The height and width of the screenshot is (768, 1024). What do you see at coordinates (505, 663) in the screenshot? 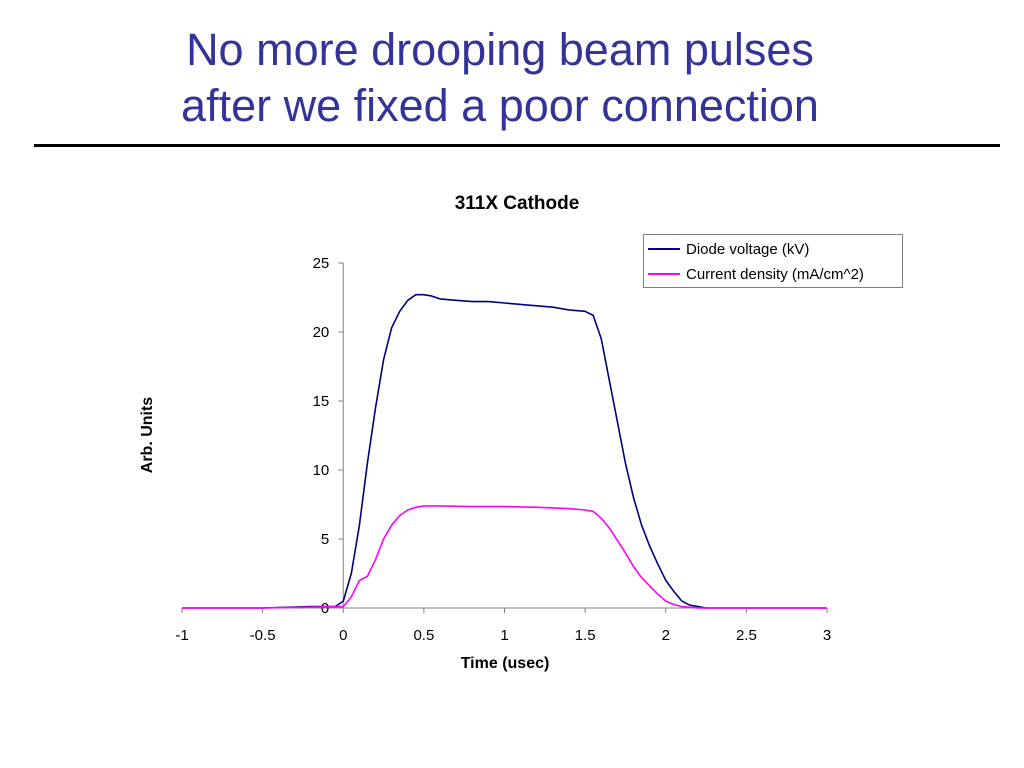
I see `x-axis-label: Time (usec)` at bounding box center [505, 663].